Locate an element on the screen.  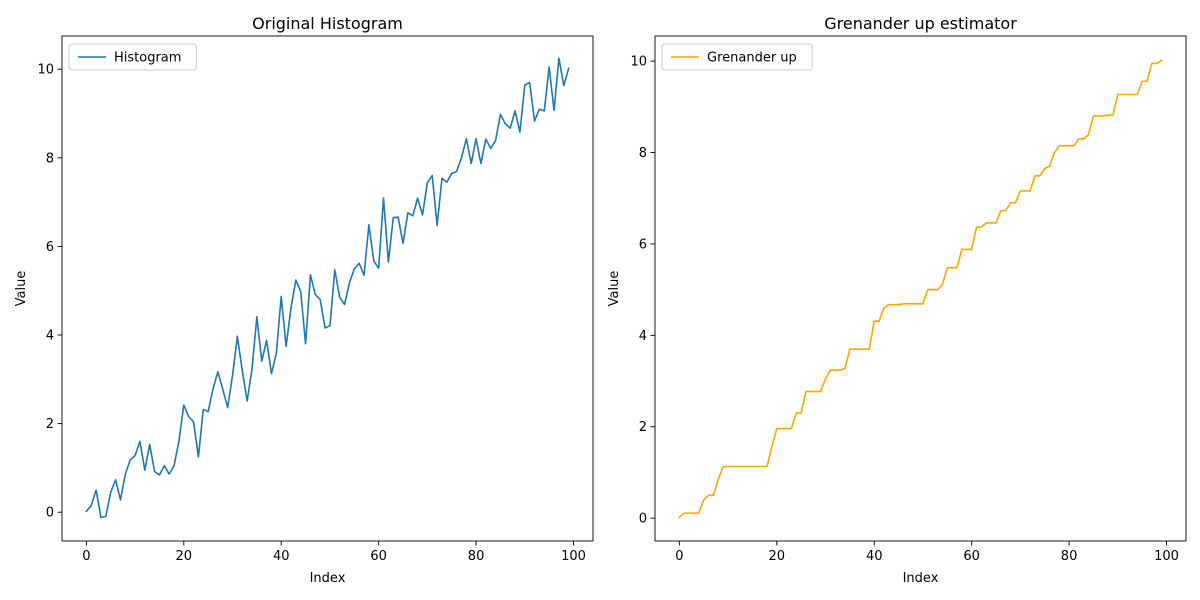
legend-label: Grenander up is located at coordinates (752, 58).